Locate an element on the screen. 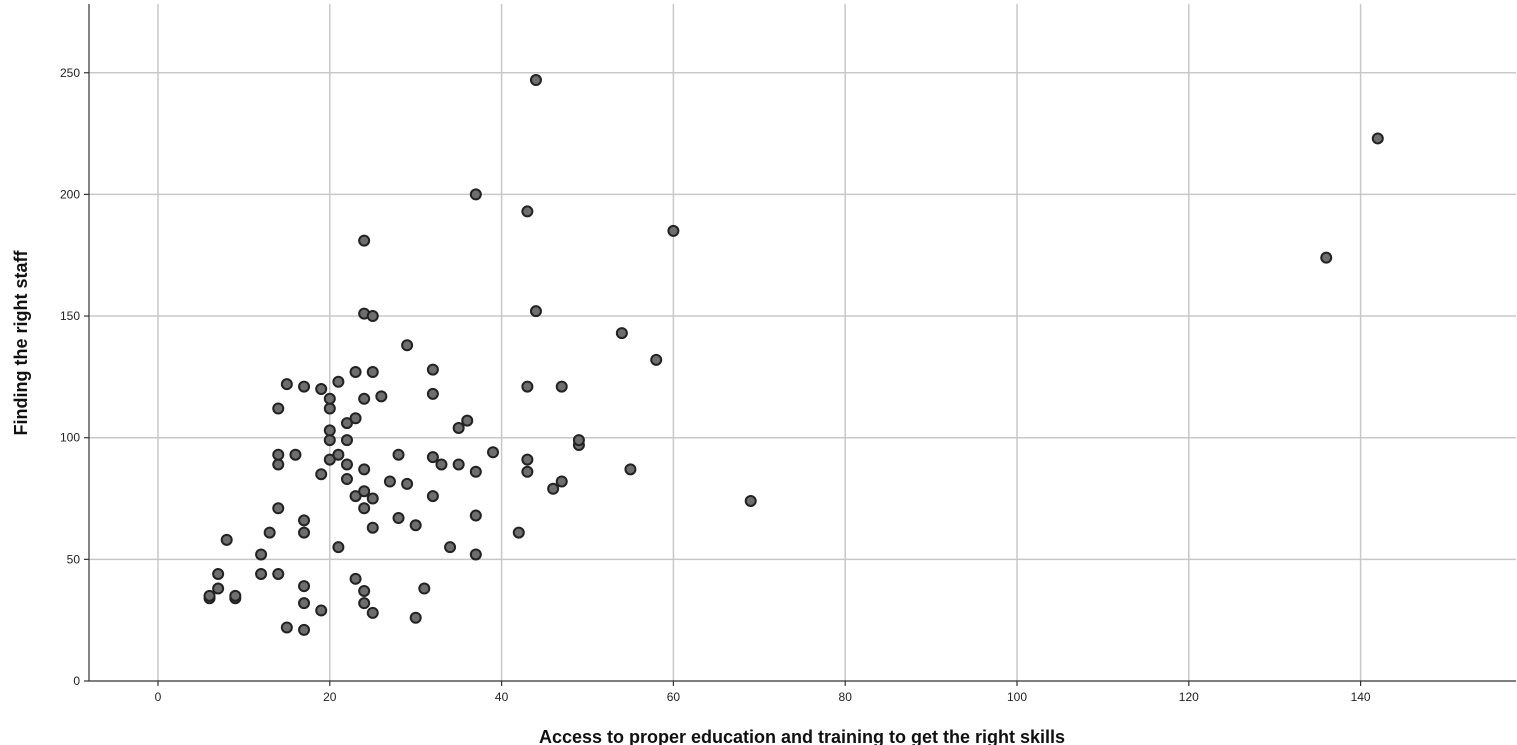 The image size is (1517, 745). x-tick-label: 100 is located at coordinates (1017, 697).